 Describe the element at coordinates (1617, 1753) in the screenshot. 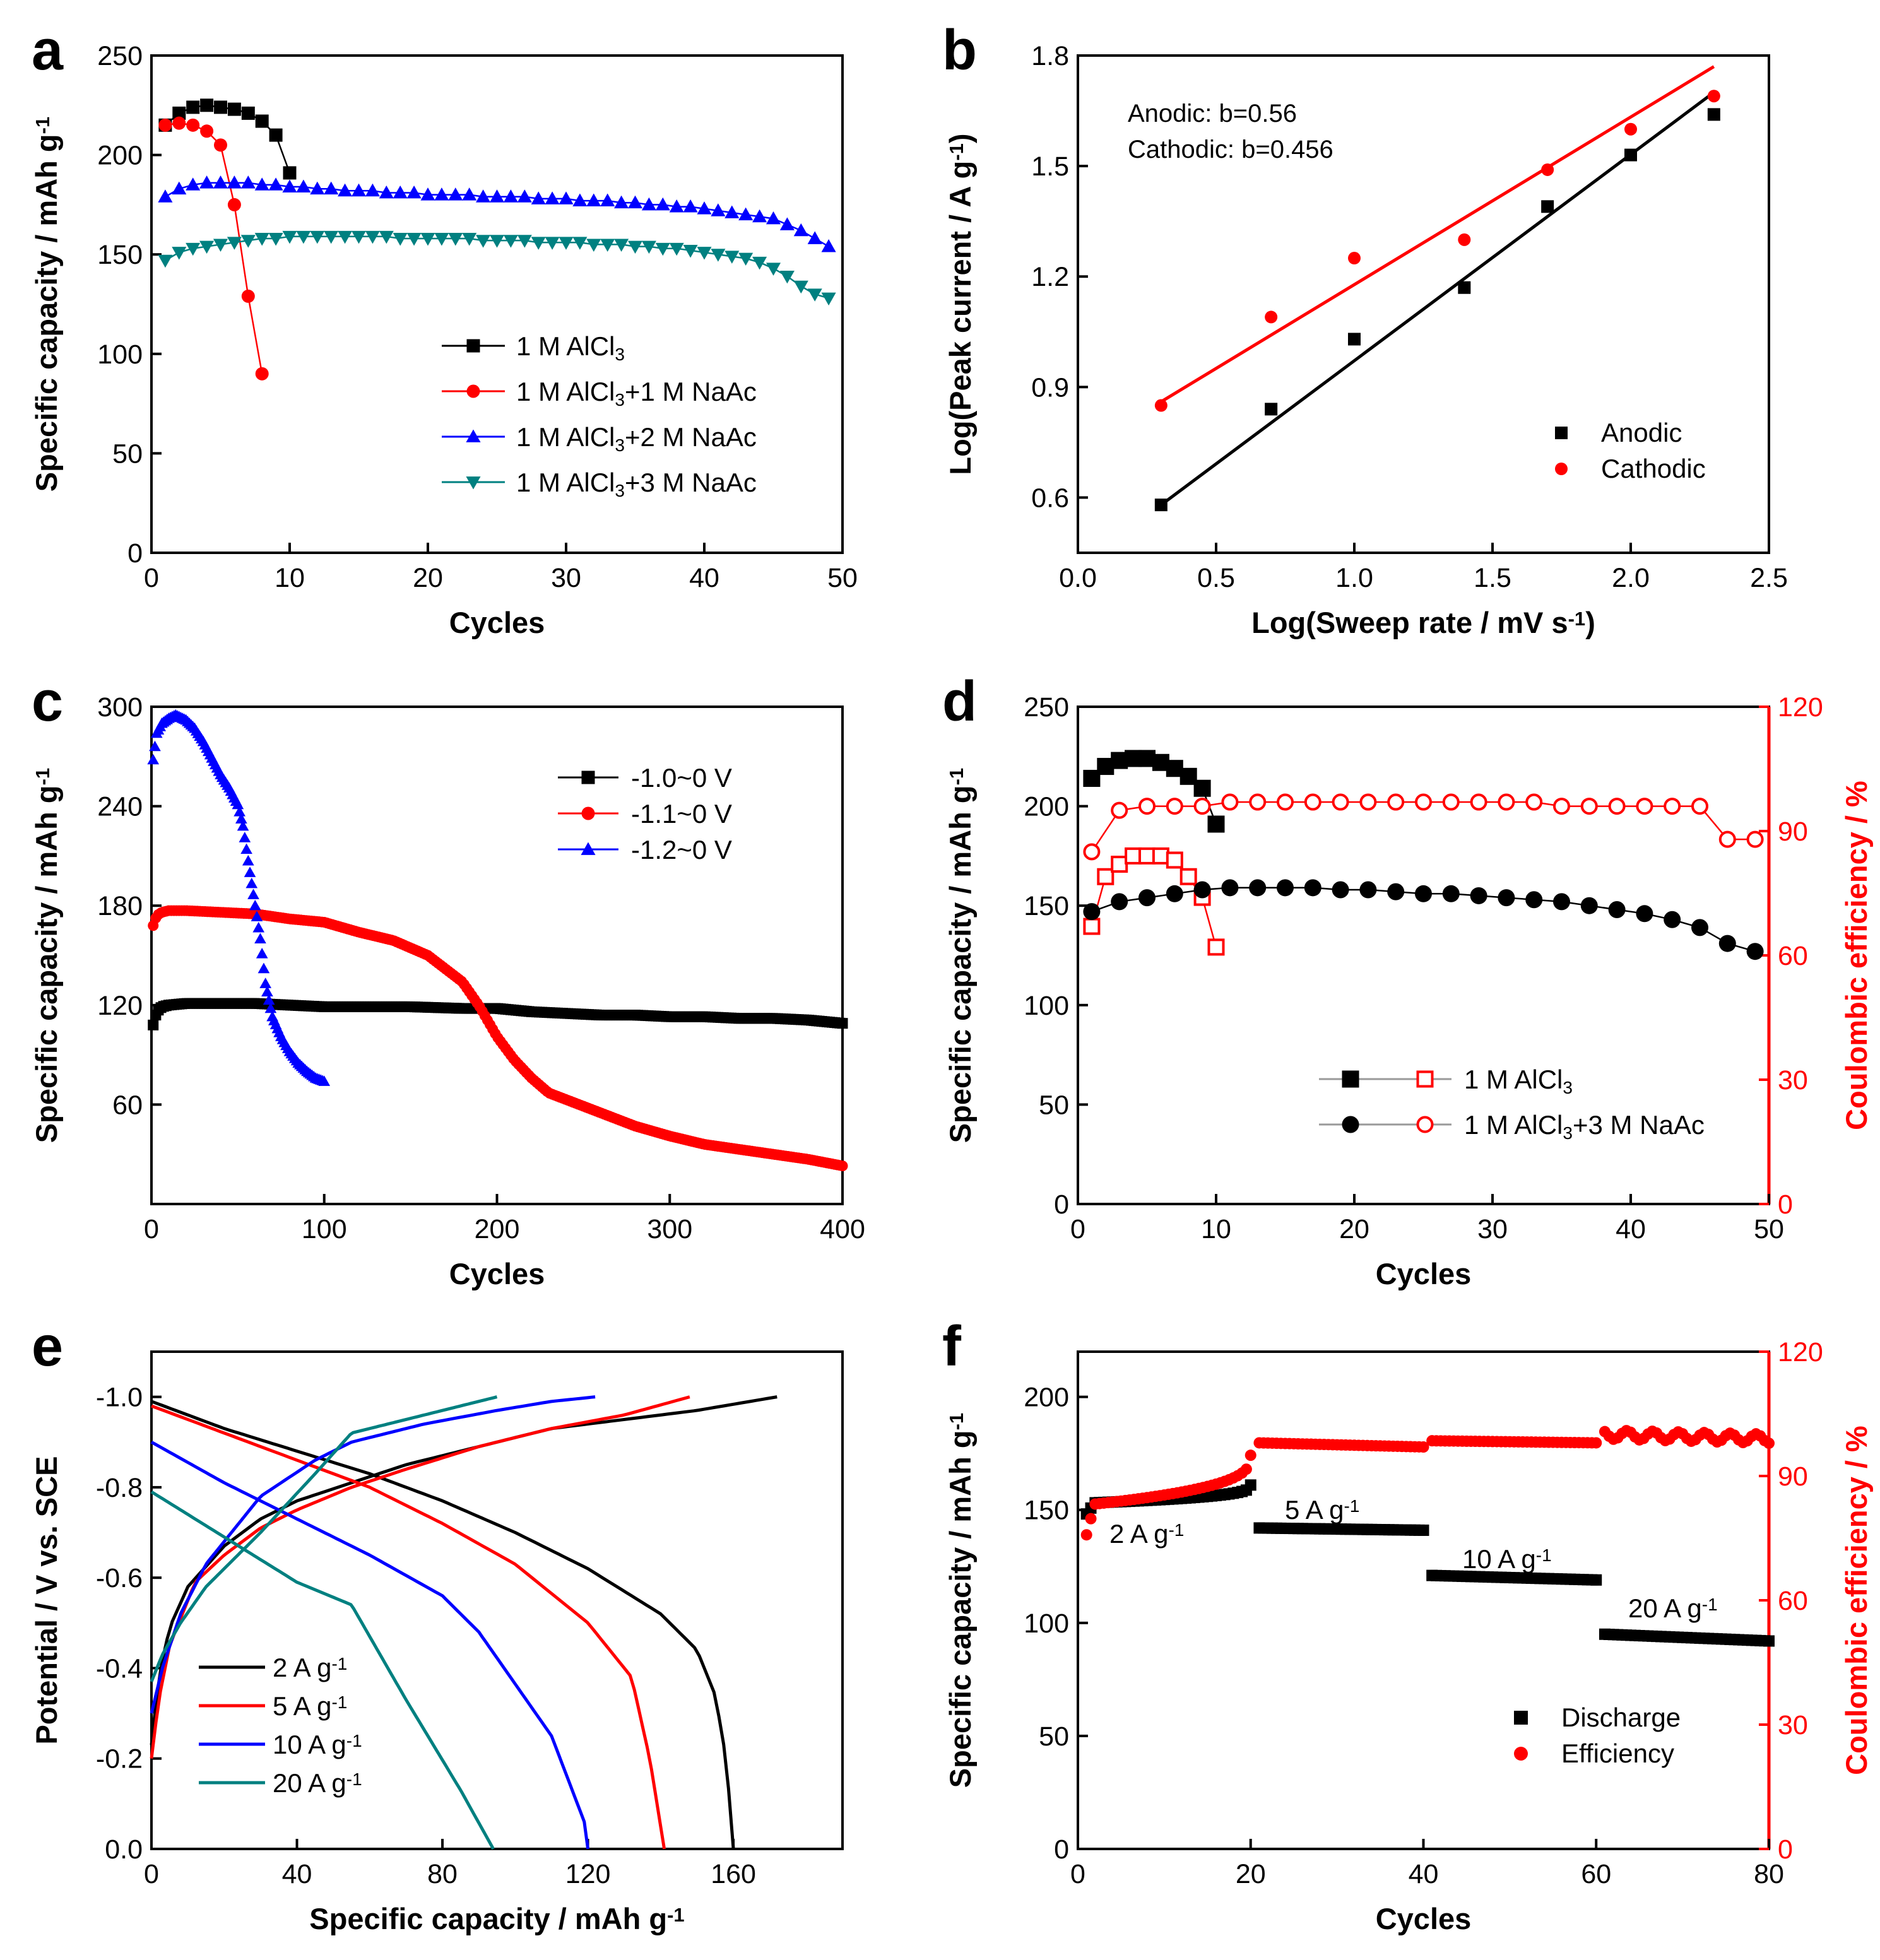

I see `legend-label: Efficiency` at that location.